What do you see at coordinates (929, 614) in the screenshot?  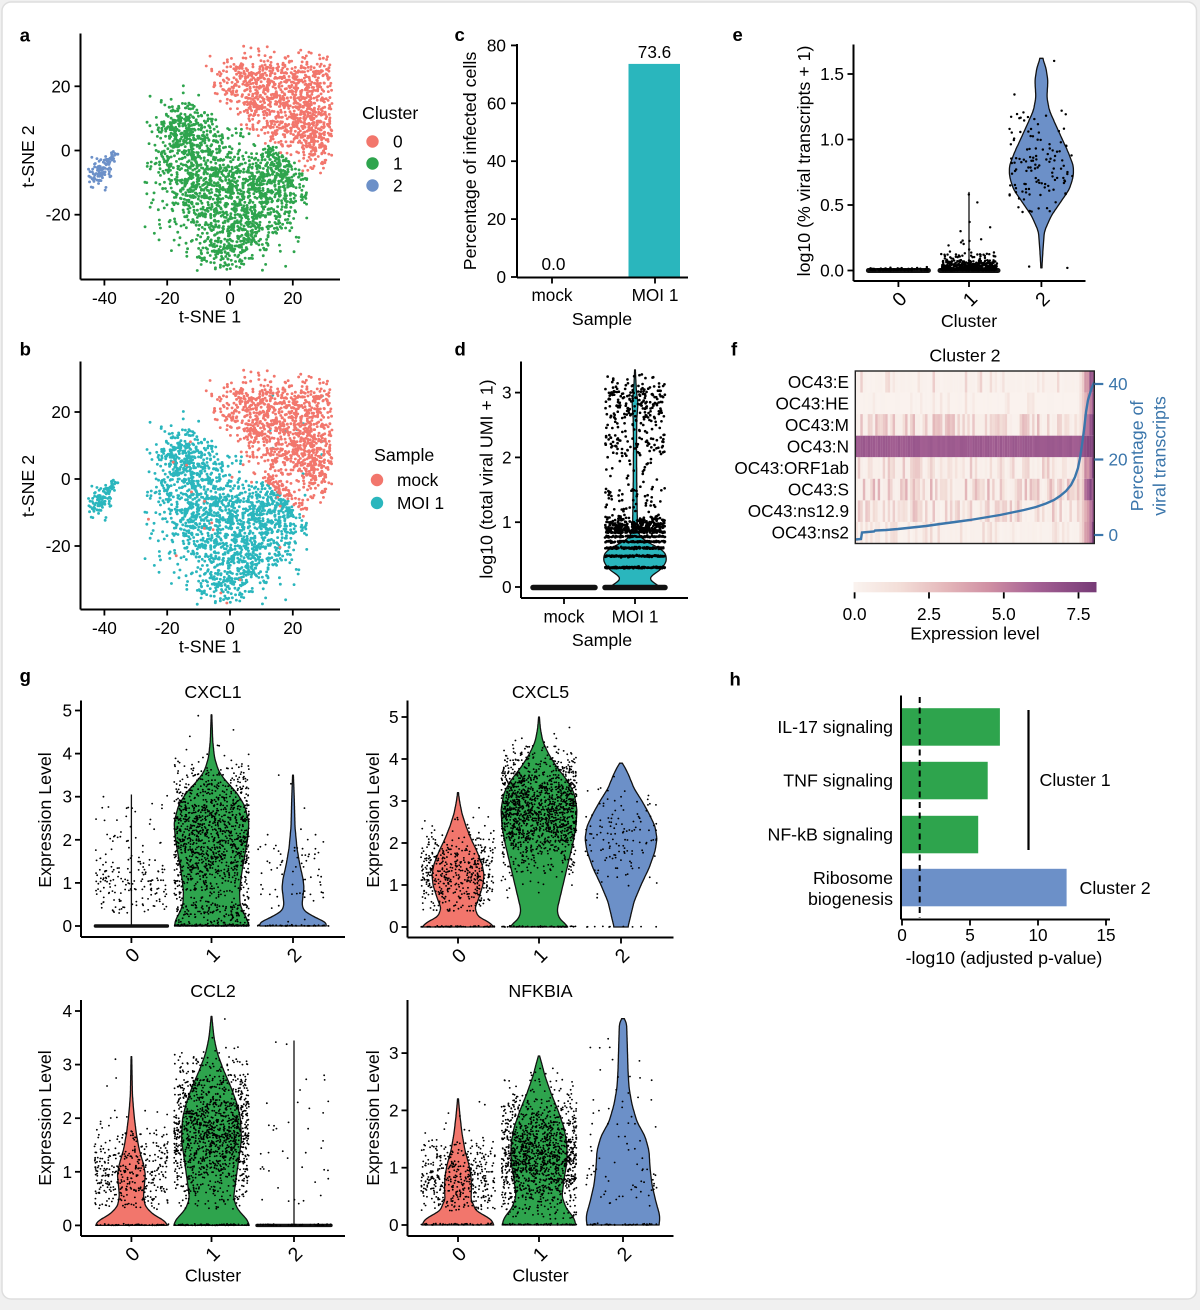 I see `svg-text: 2.5` at bounding box center [929, 614].